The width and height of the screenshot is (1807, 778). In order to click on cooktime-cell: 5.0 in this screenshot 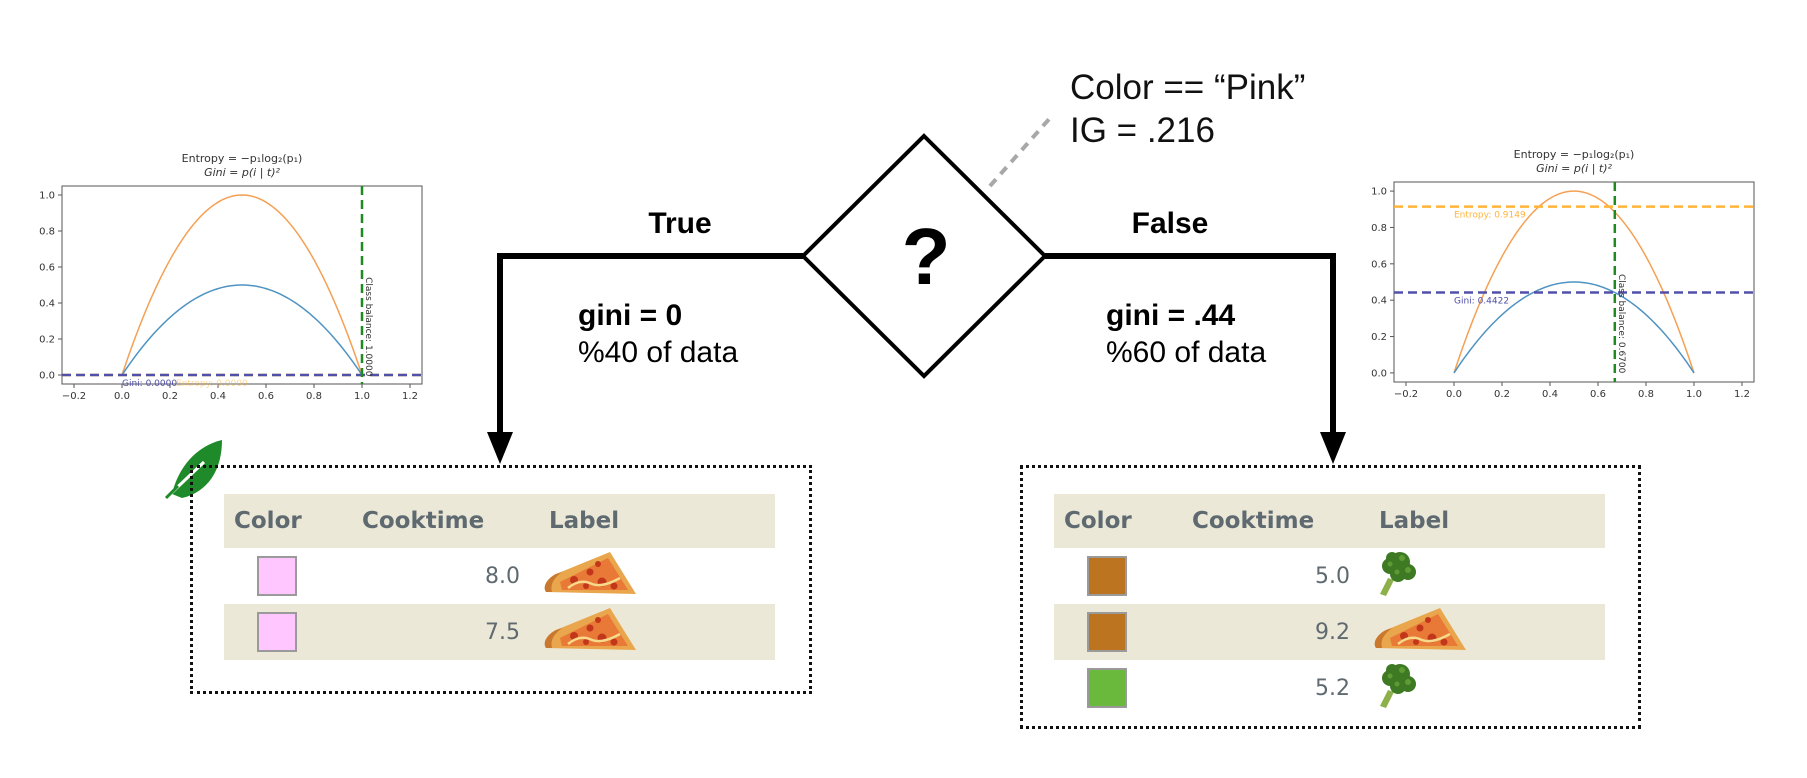, I will do `click(1332, 576)`.